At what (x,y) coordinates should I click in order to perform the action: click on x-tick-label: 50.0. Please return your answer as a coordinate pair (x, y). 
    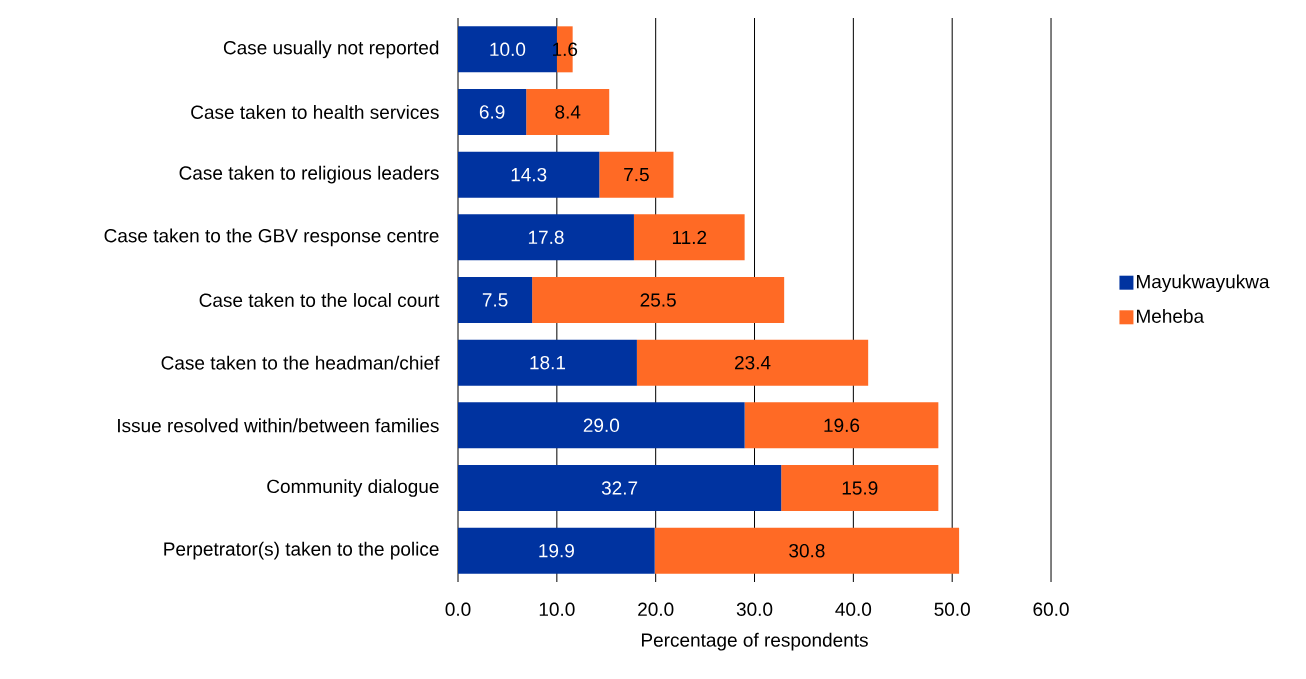
    Looking at the image, I should click on (952, 609).